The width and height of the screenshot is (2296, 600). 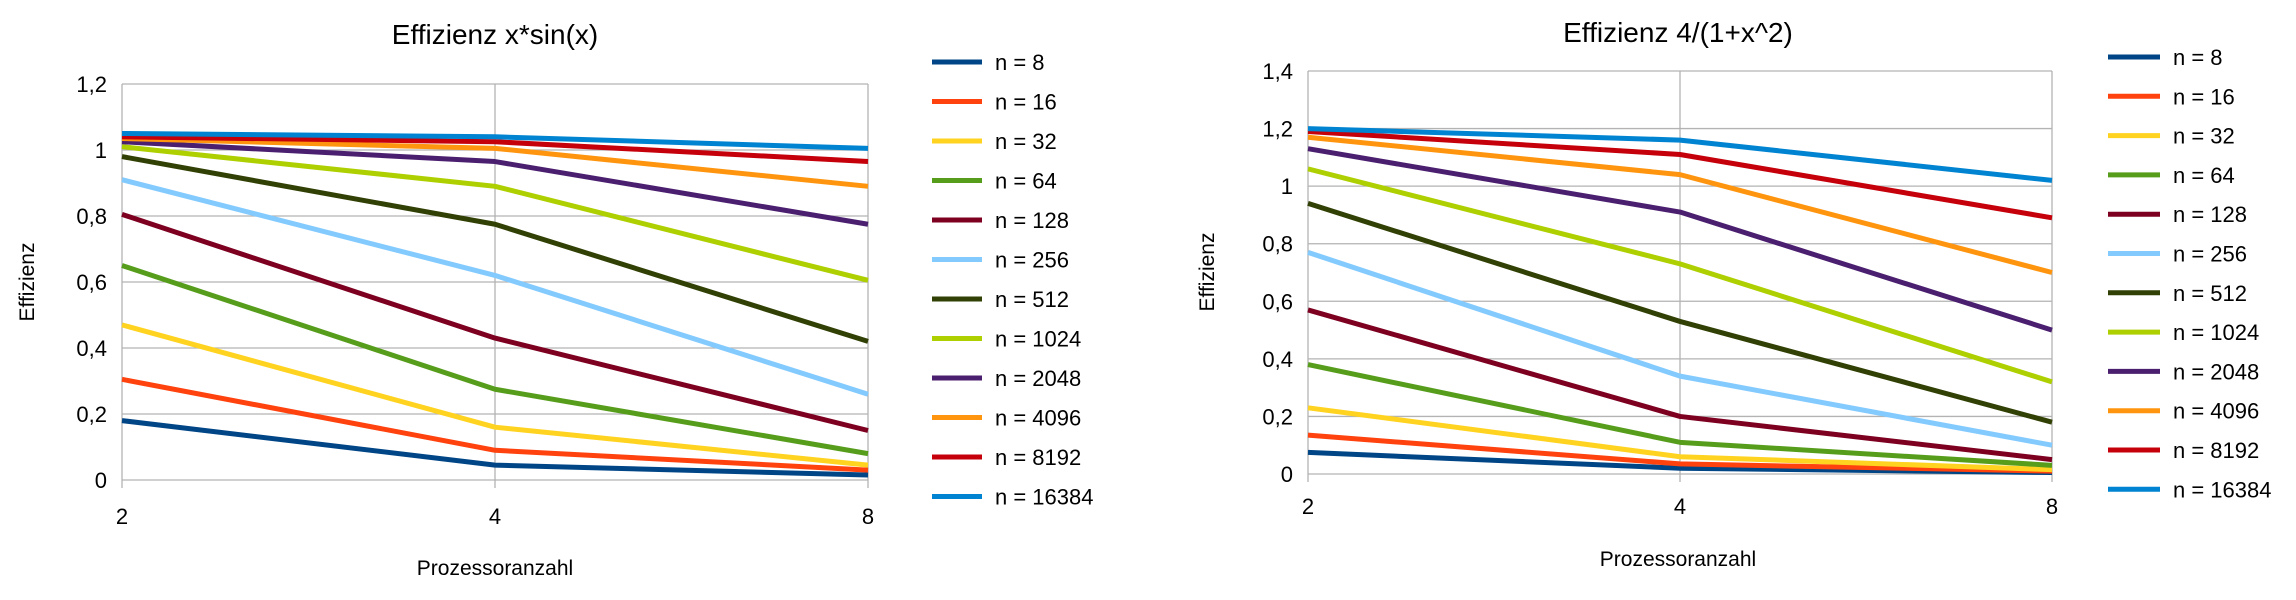 I want to click on chart-title: Effizienz 4/(1+x^2), so click(x=1678, y=32).